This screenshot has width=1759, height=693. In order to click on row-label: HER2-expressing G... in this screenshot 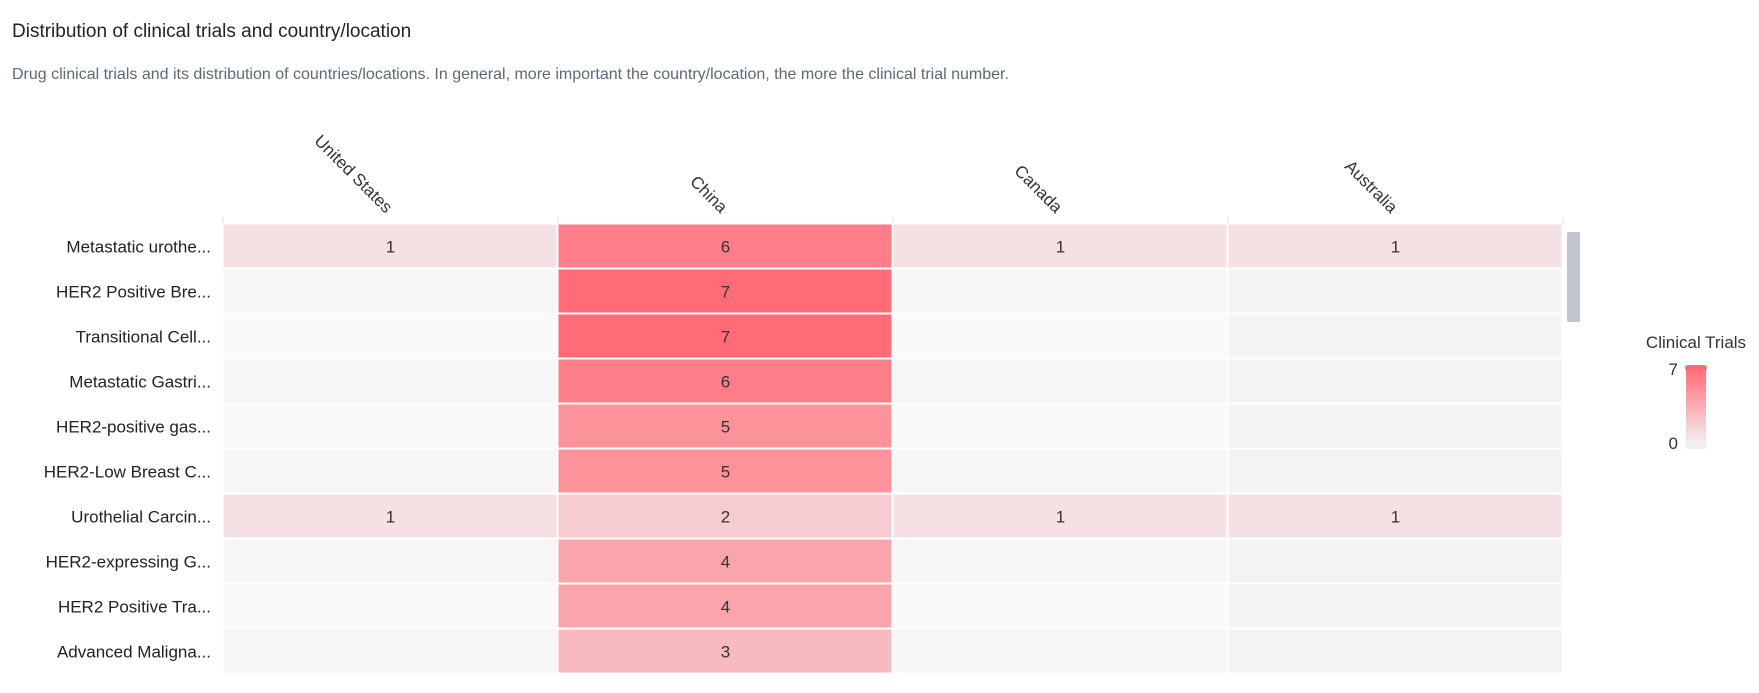, I will do `click(128, 562)`.